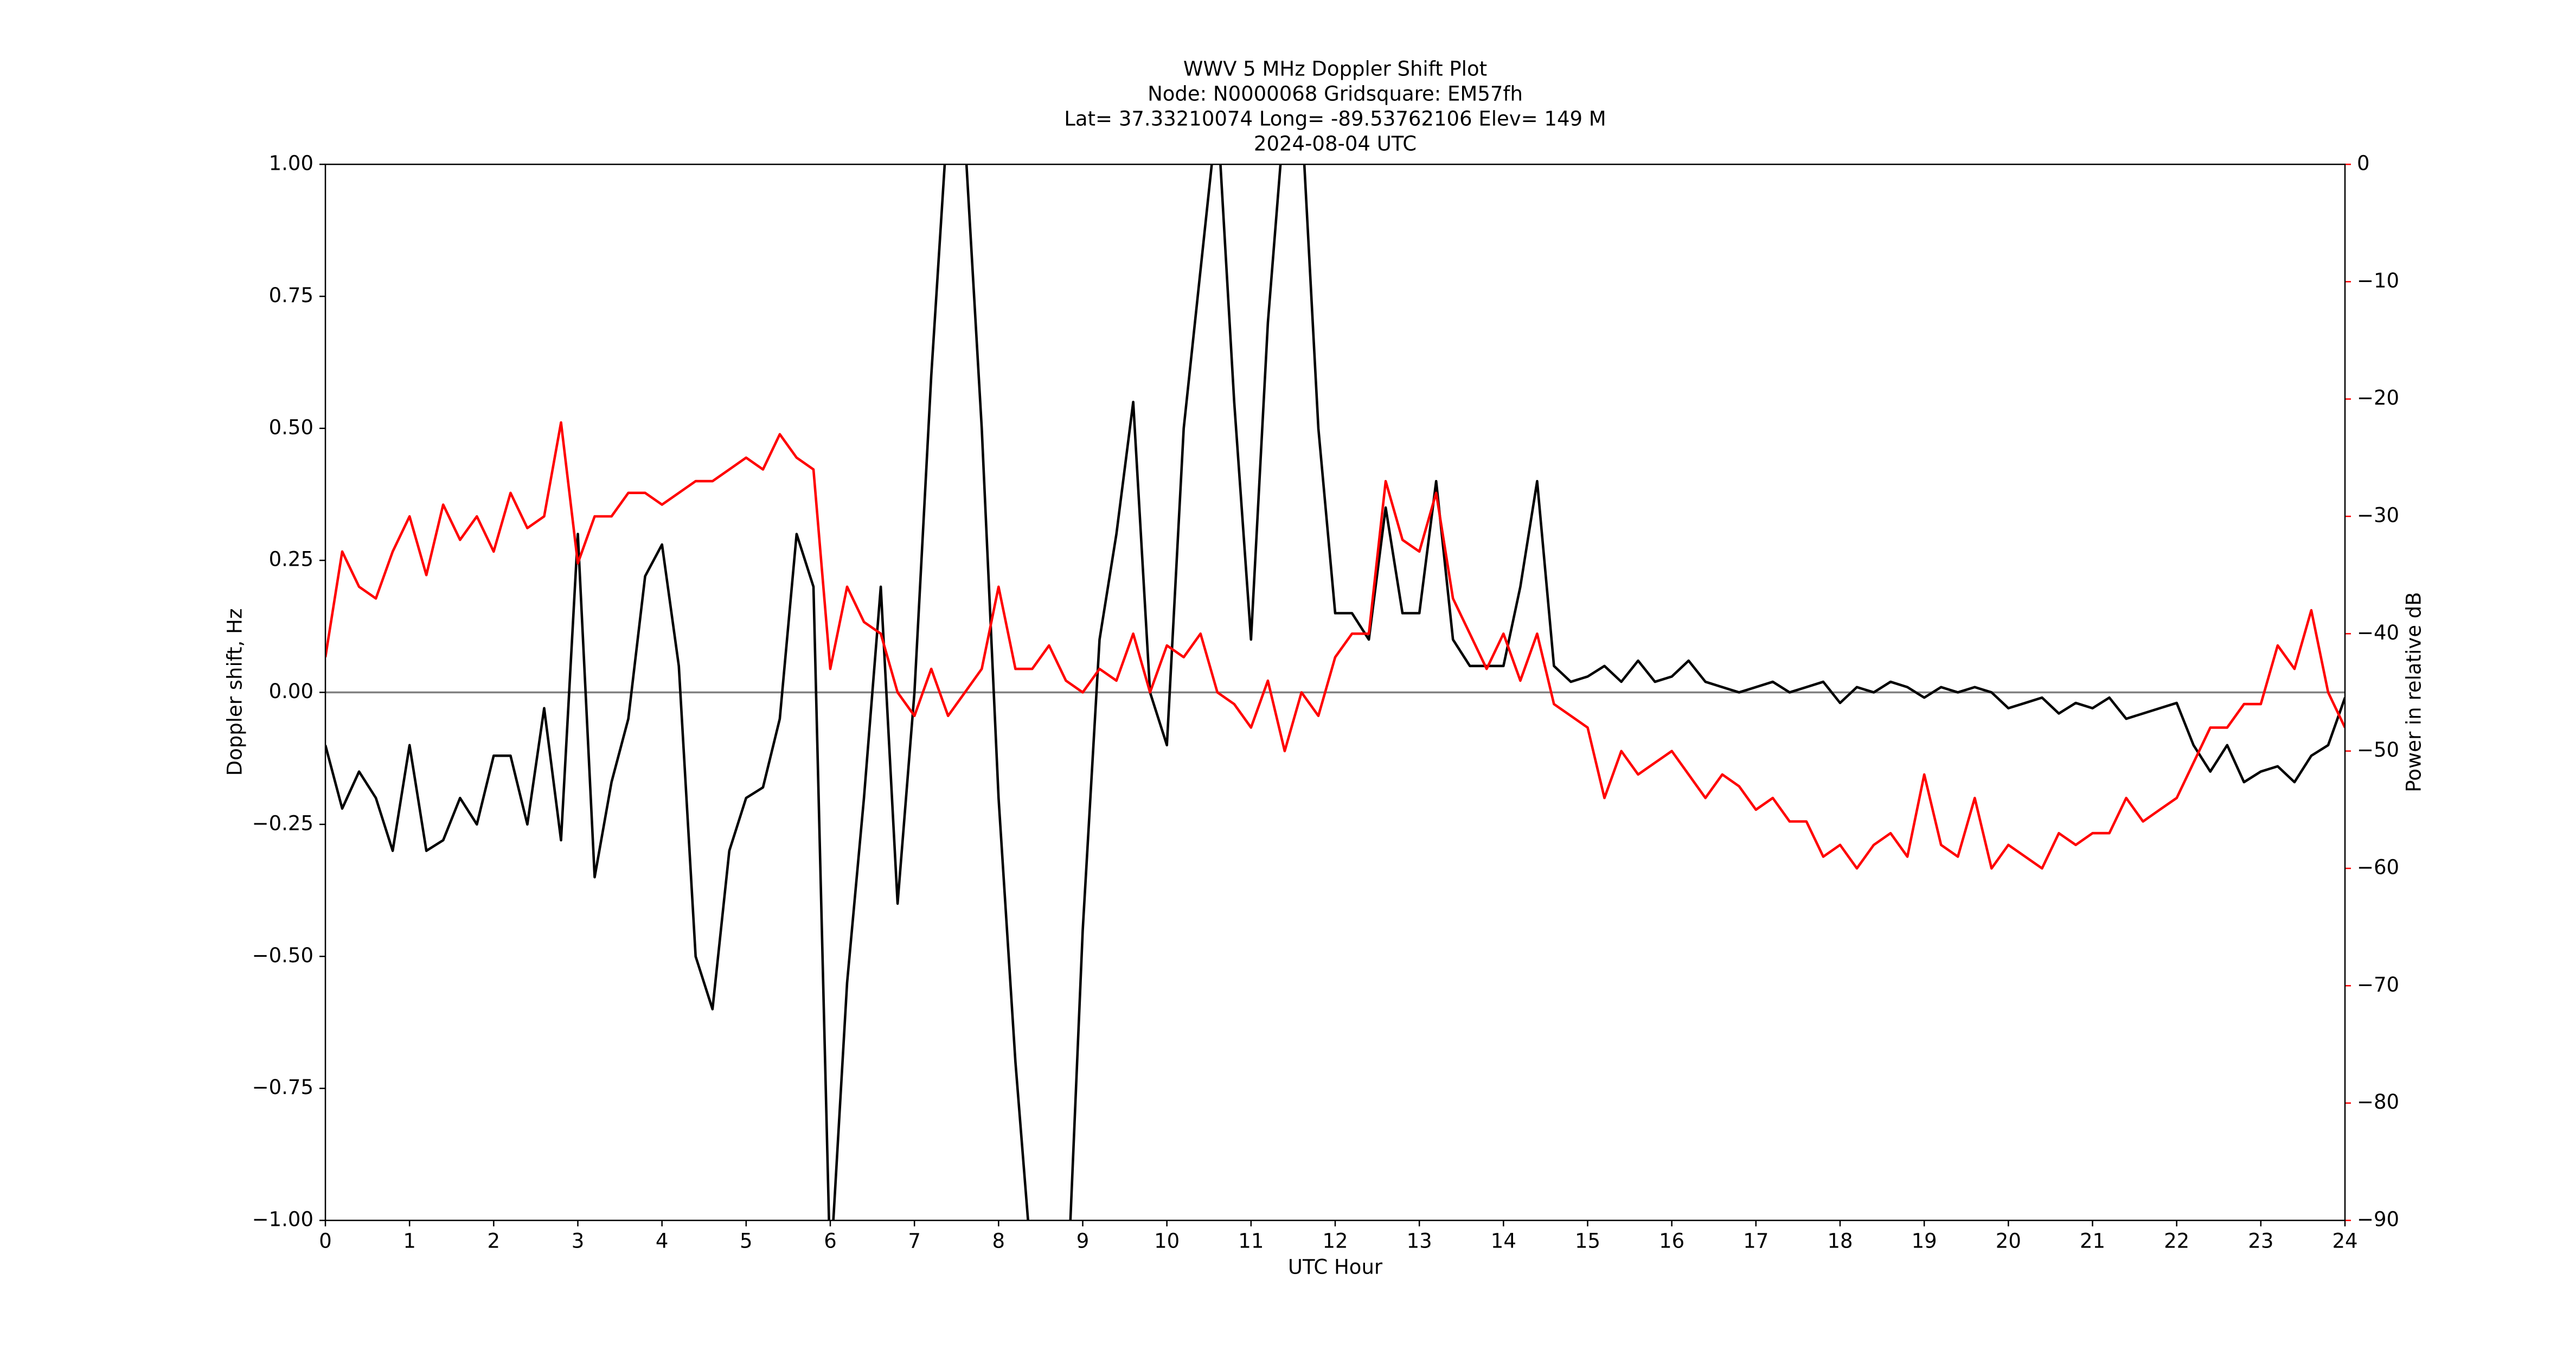  Describe the element at coordinates (282, 955) in the screenshot. I see `y-tick-label: −0.50` at that location.